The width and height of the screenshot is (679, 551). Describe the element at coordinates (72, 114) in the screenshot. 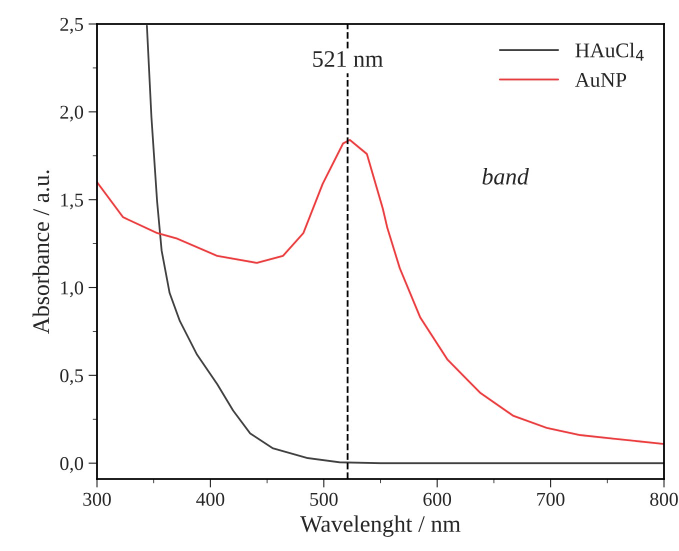

I see `y-tick-label: 2,0` at that location.